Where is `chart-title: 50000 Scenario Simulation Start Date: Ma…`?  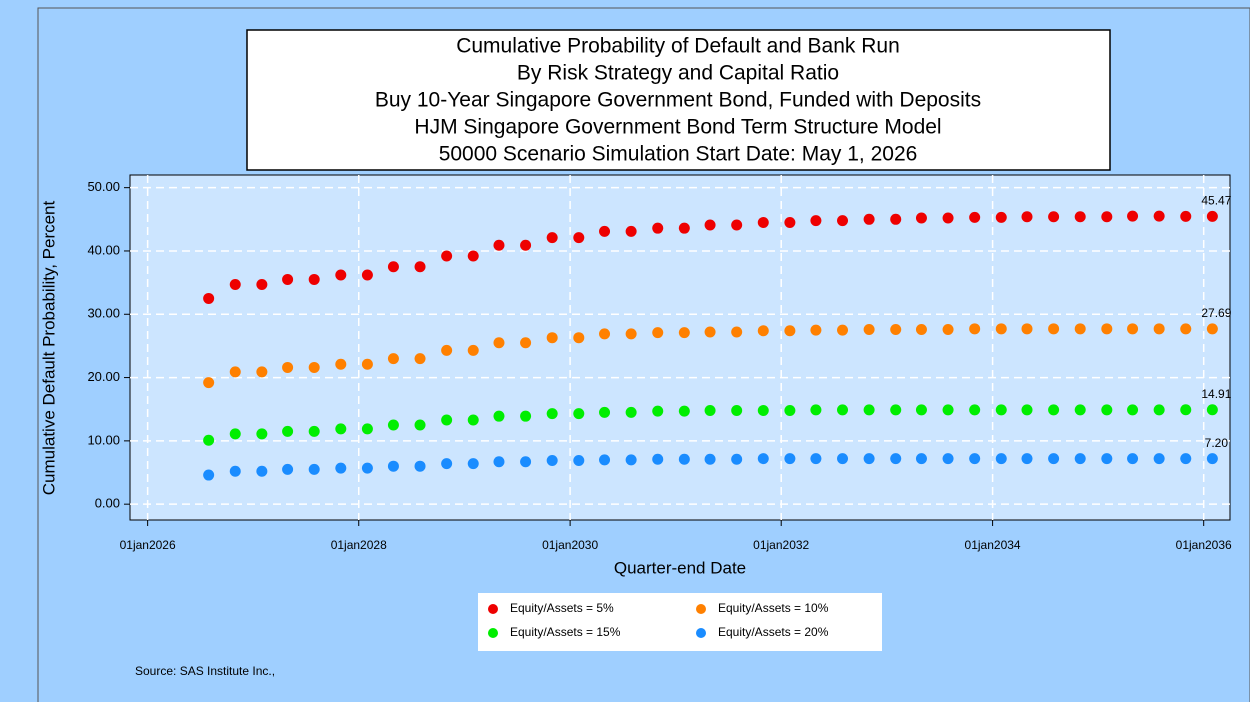
chart-title: 50000 Scenario Simulation Start Date: Ma… is located at coordinates (678, 154).